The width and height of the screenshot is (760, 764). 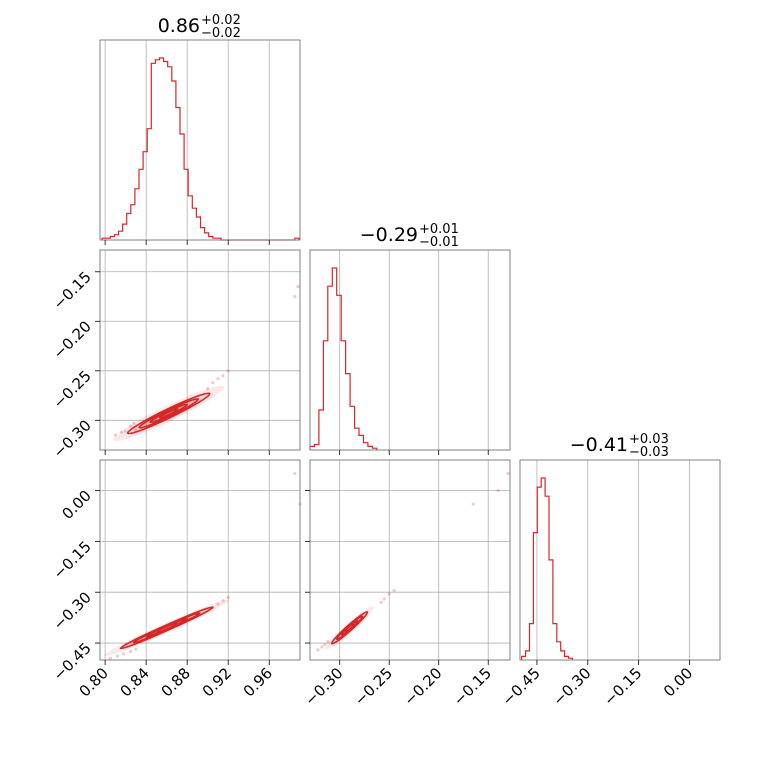 What do you see at coordinates (72, 339) in the screenshot?
I see `y-tick-label: −0.20` at bounding box center [72, 339].